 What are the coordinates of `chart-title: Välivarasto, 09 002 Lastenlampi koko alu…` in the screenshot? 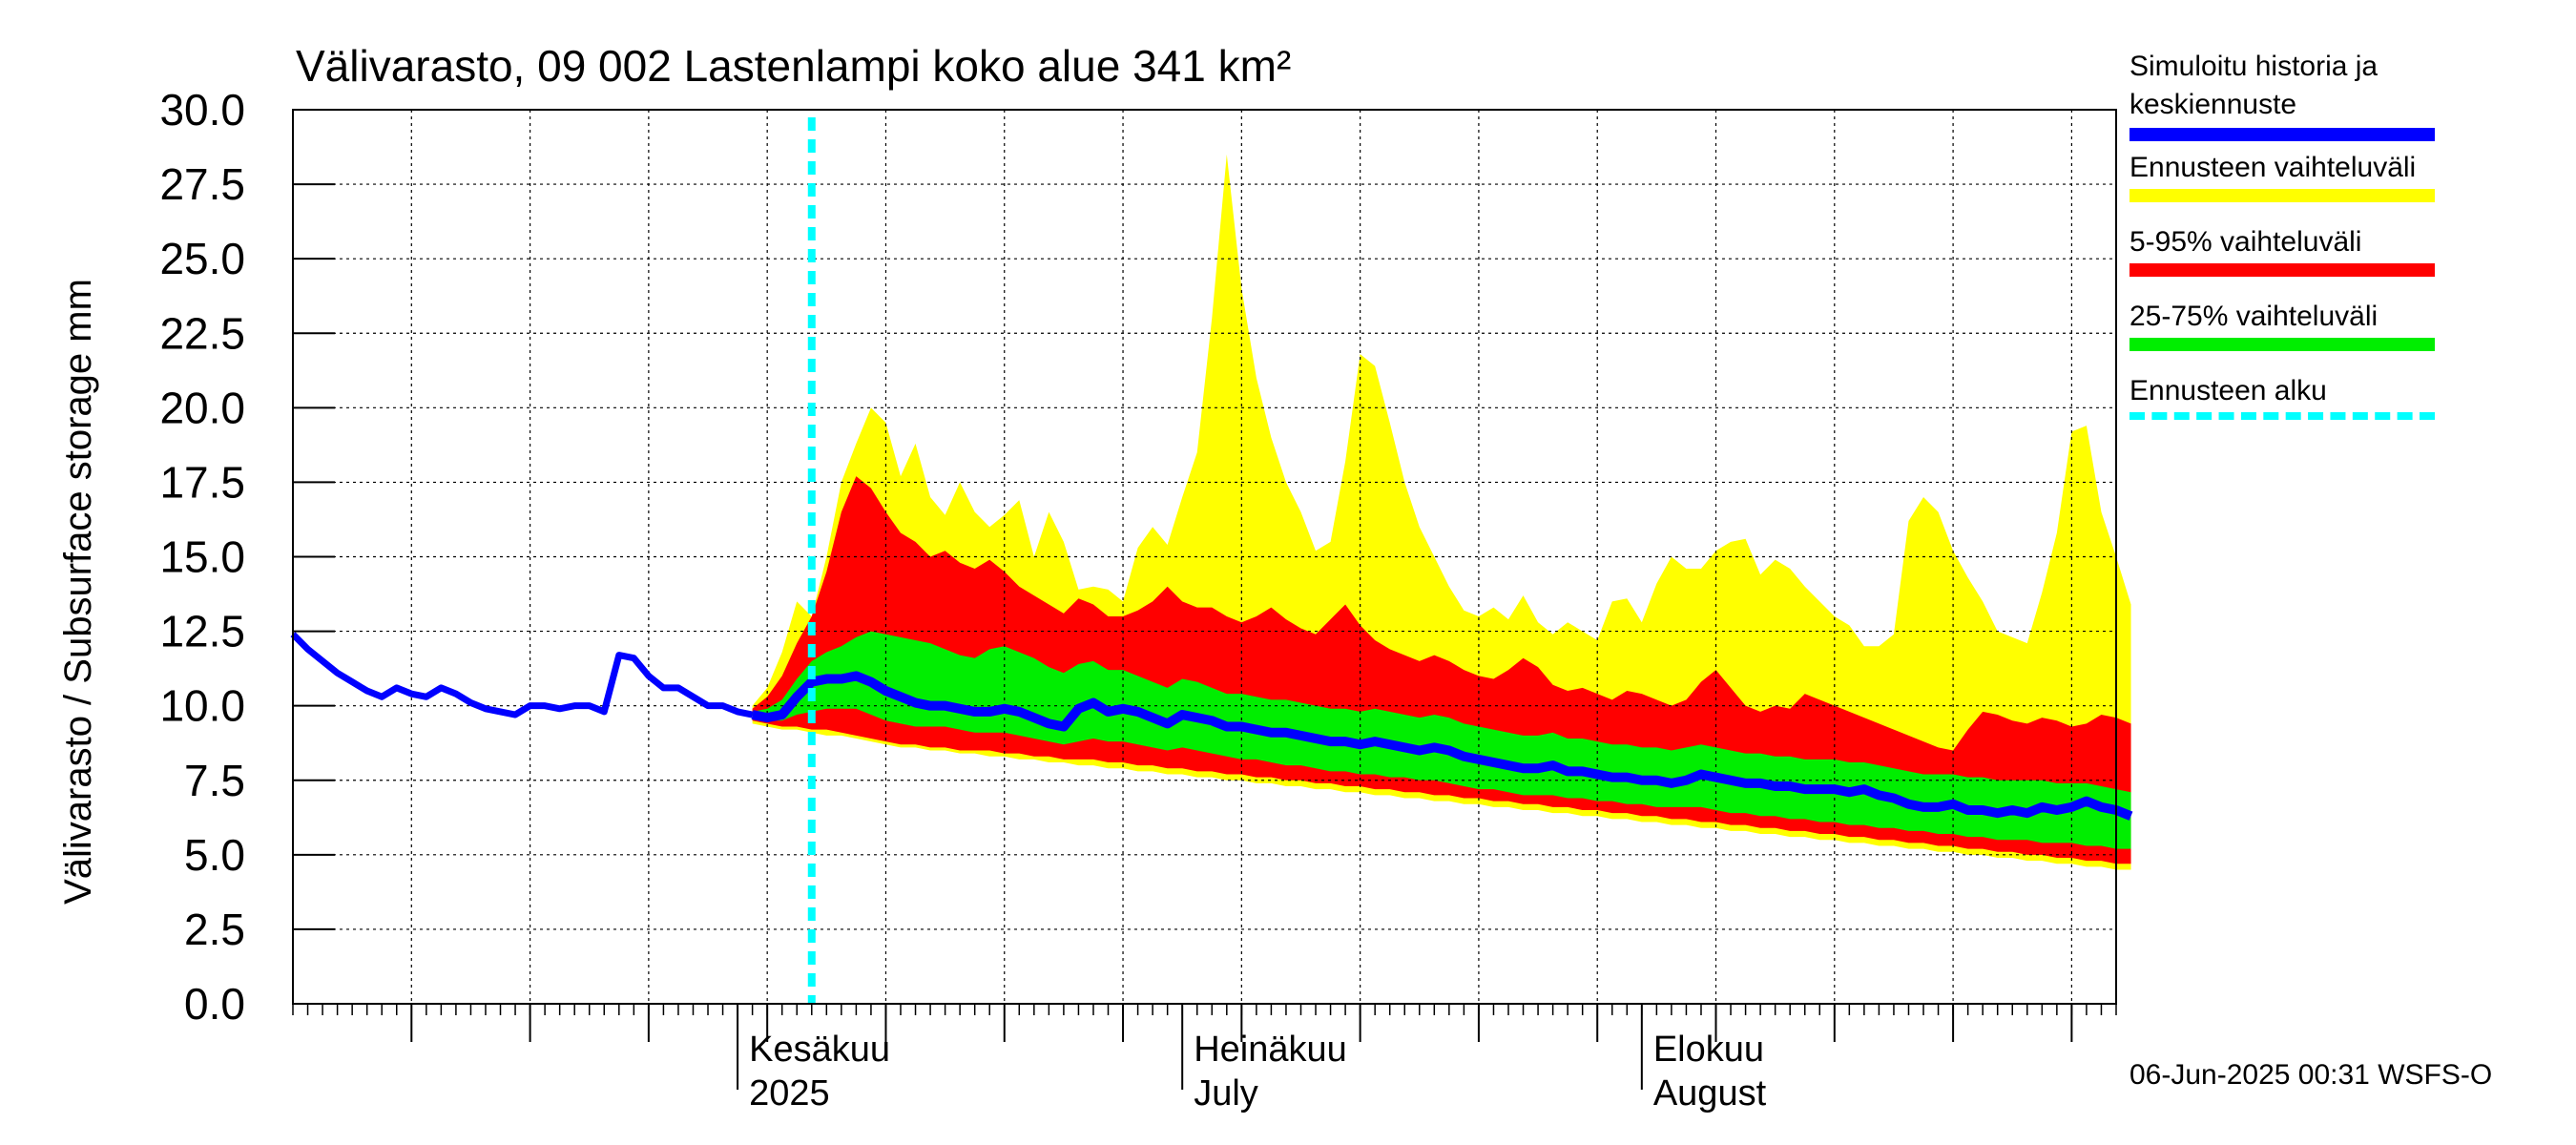 It's located at (793, 66).